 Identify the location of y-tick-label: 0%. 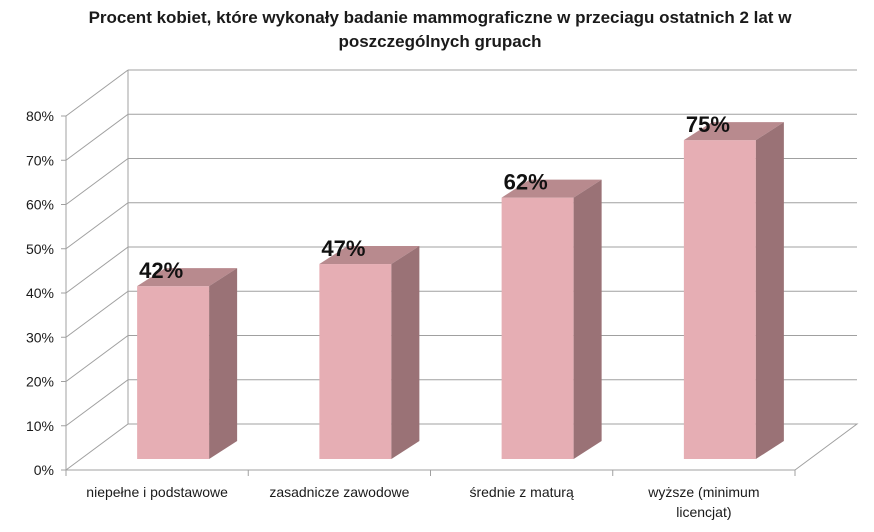
(44, 470).